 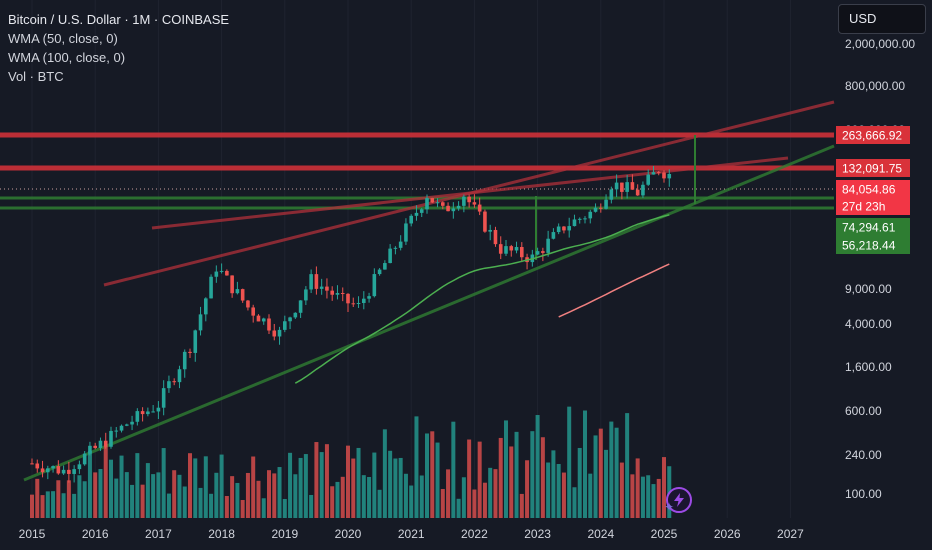 I want to click on price-tag-last_price, so click(x=873, y=189).